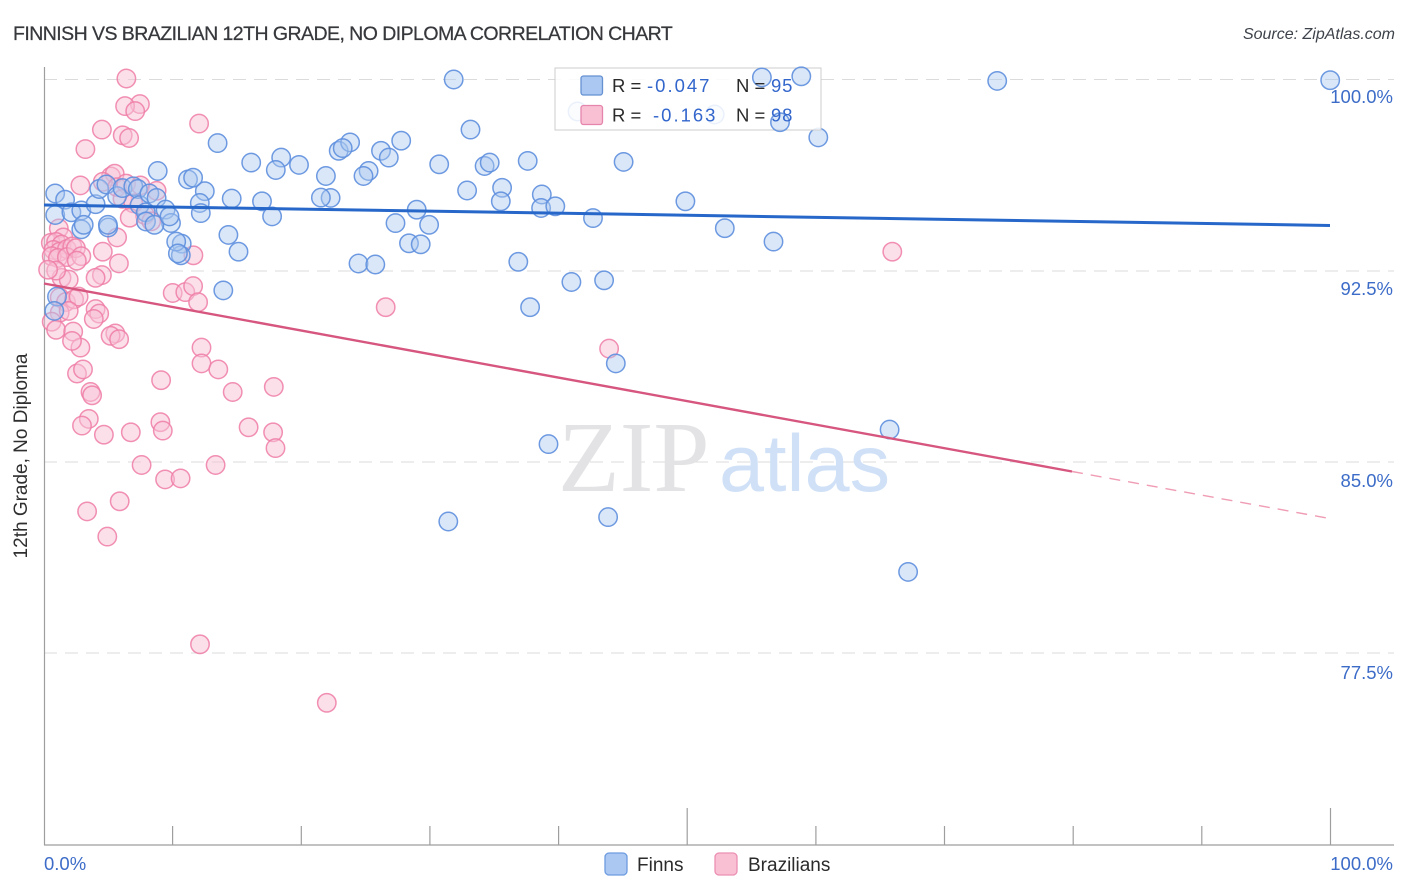  What do you see at coordinates (660, 865) in the screenshot?
I see `svg-text: Finns` at bounding box center [660, 865].